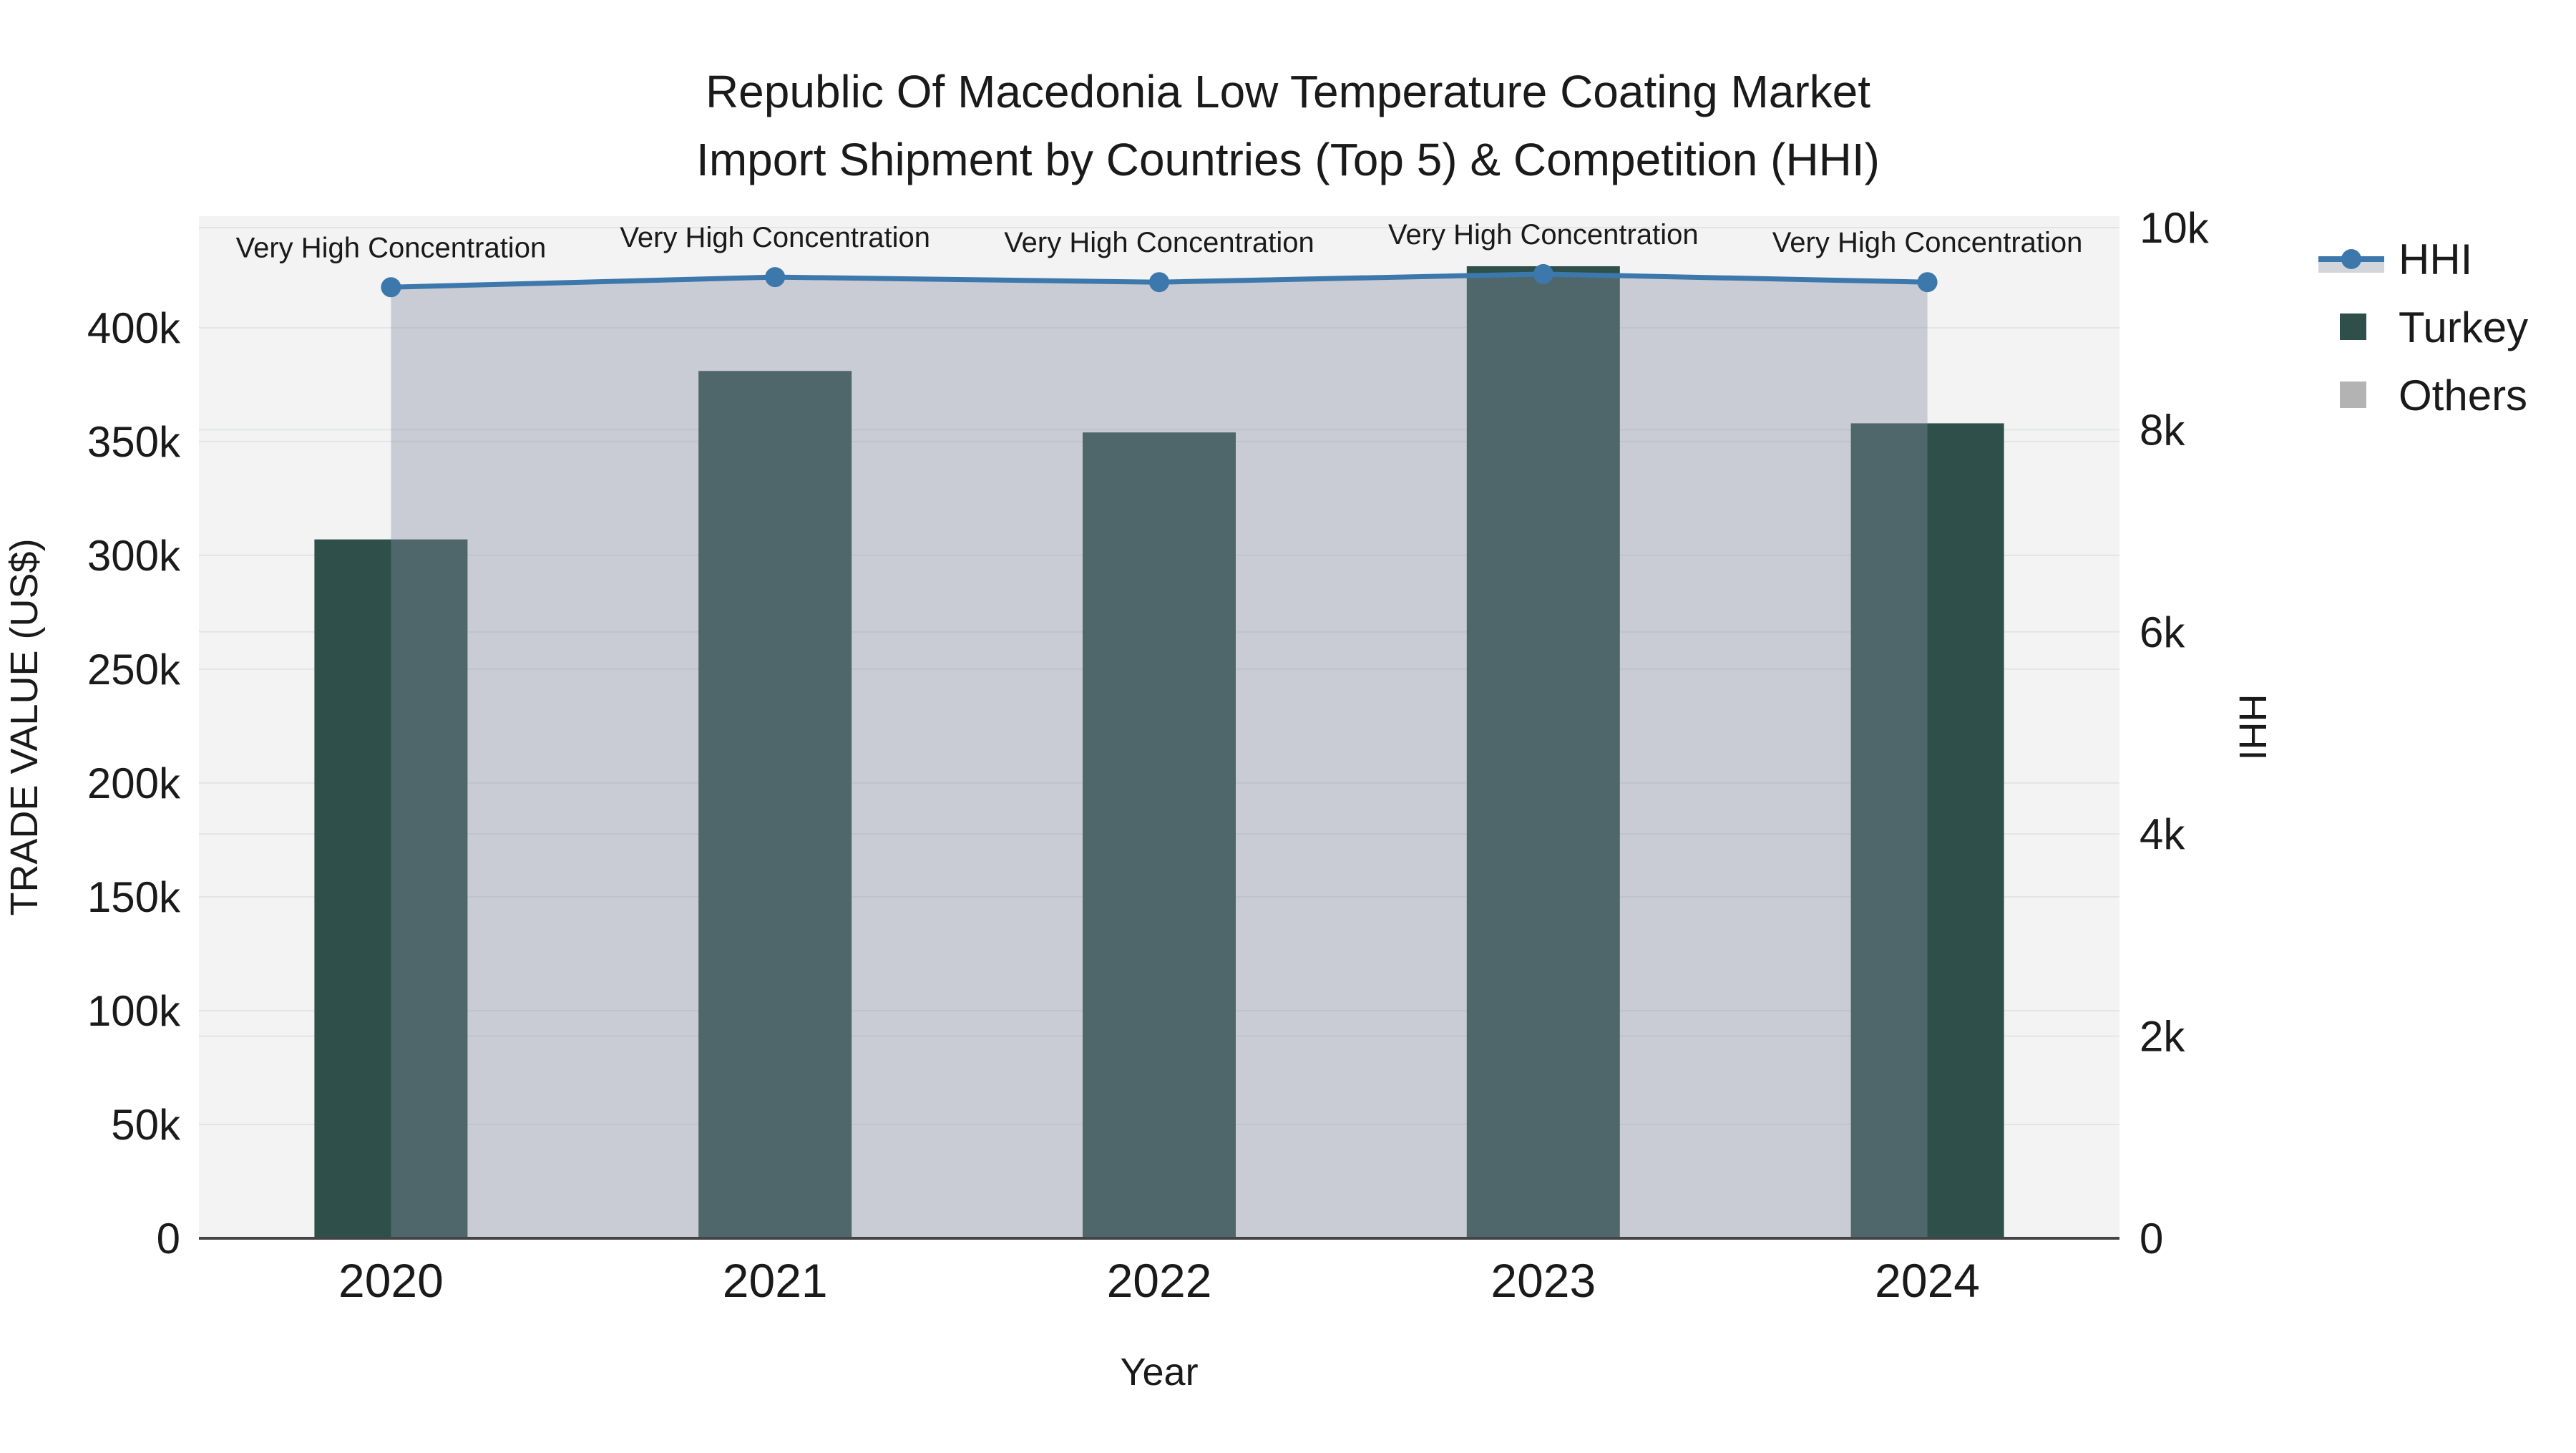  I want to click on hhi-line-layer, so click(1159, 280).